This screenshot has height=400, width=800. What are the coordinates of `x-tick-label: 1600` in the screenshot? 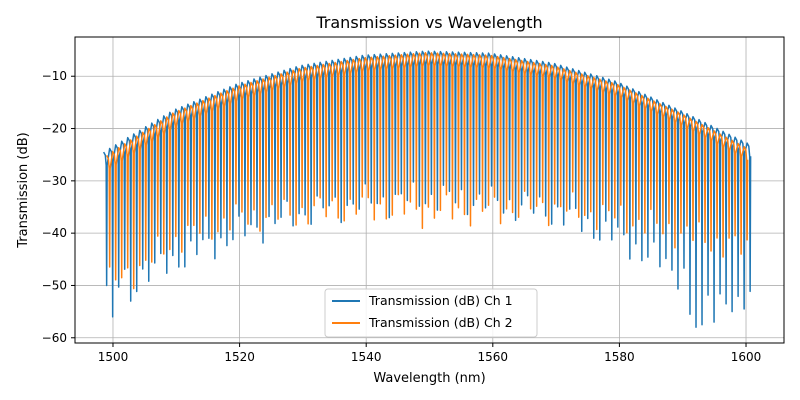 It's located at (746, 357).